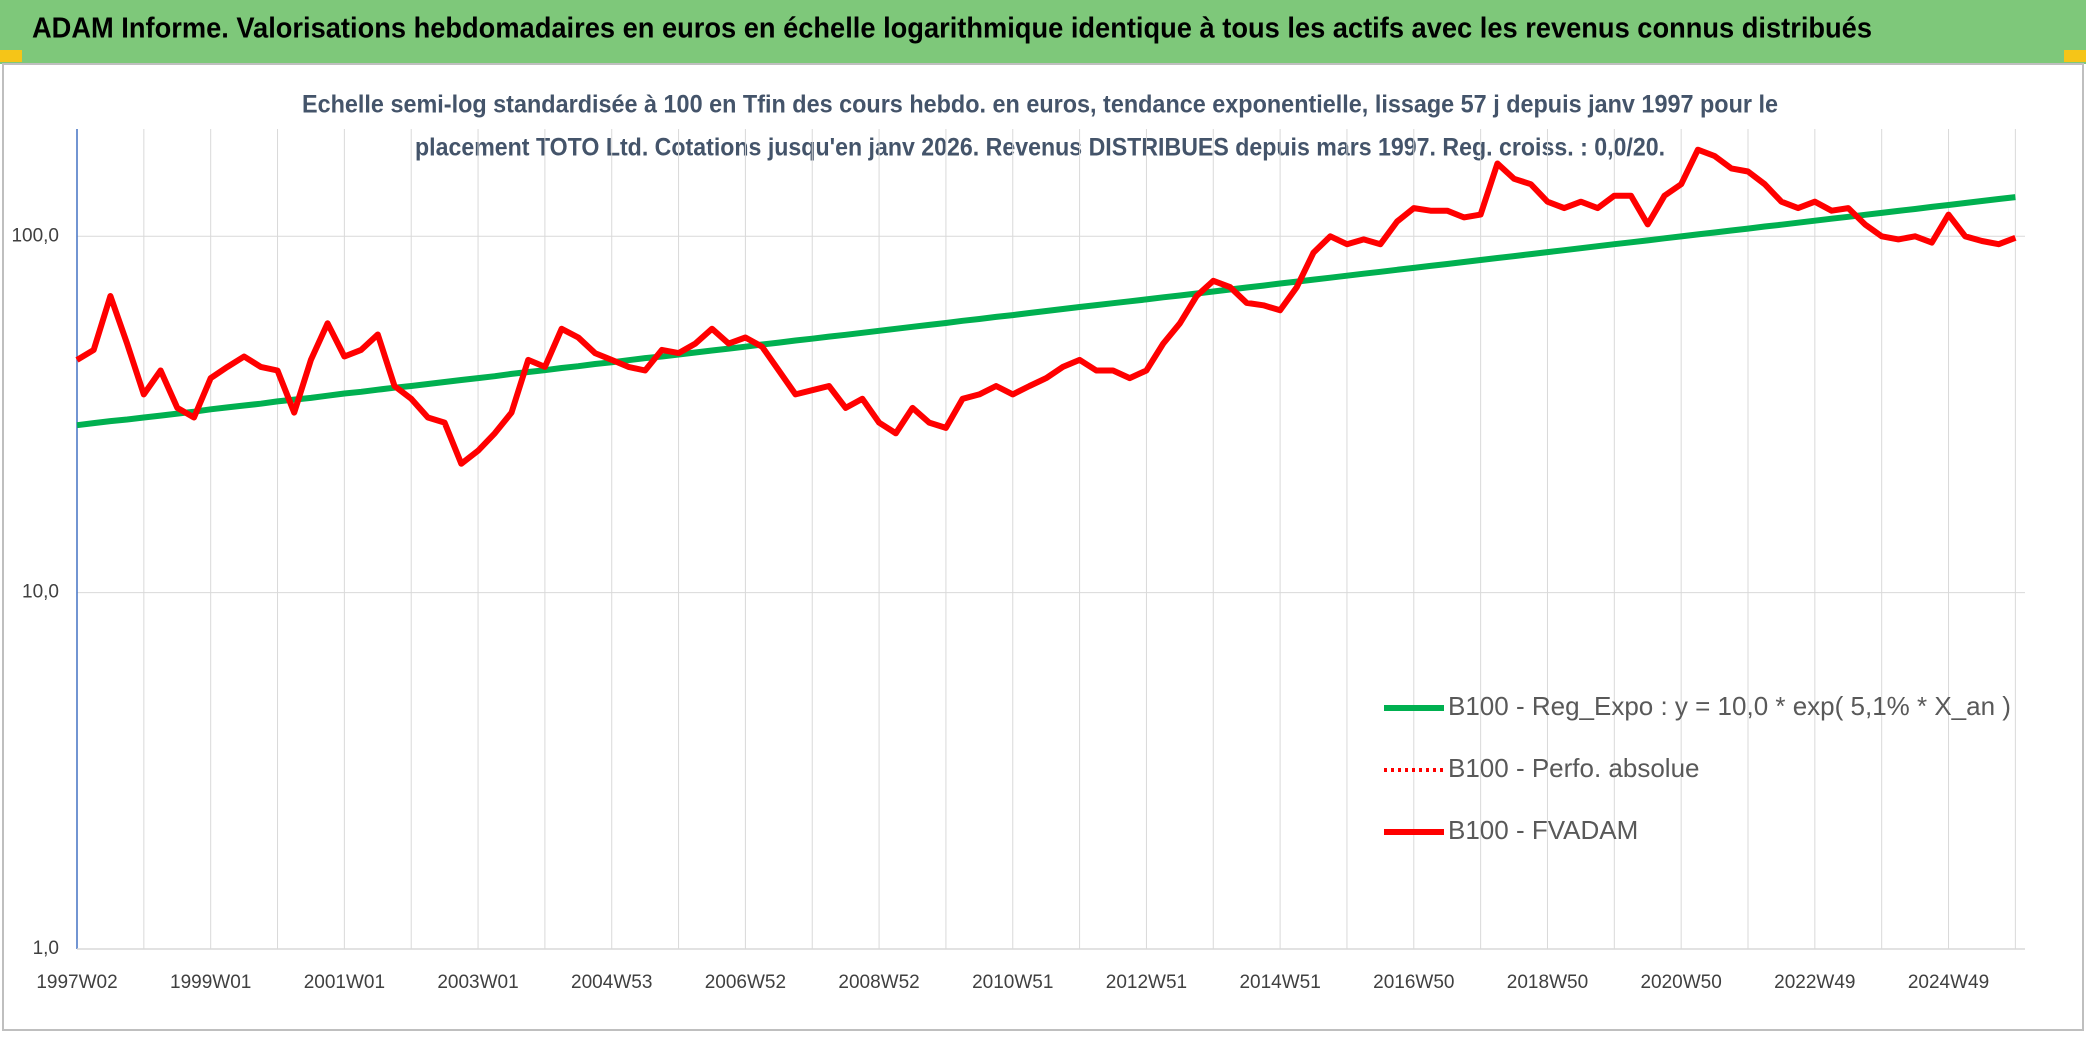 The height and width of the screenshot is (1038, 2086). Describe the element at coordinates (1547, 982) in the screenshot. I see `x-tick-label: 2018W50` at that location.